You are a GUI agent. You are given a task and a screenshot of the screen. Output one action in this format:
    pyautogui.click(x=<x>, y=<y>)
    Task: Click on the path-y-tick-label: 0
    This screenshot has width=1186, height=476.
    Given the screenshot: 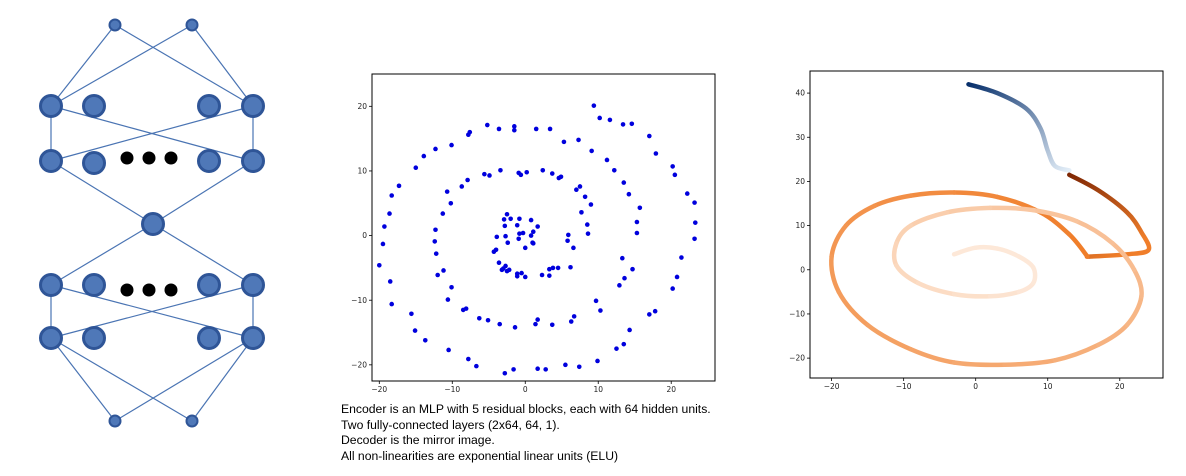 What is the action you would take?
    pyautogui.click(x=802, y=269)
    